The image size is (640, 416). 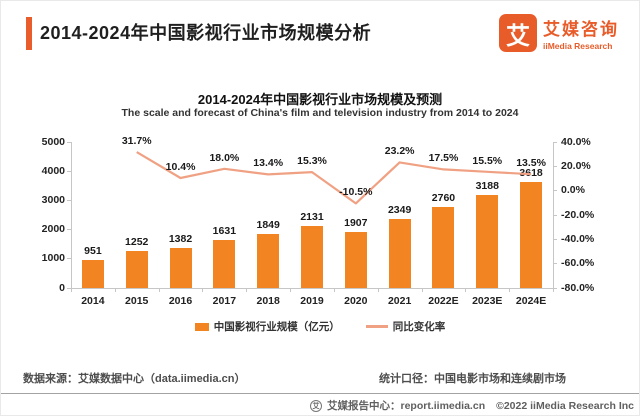 I want to click on bar-value-label: 3188, so click(x=487, y=185).